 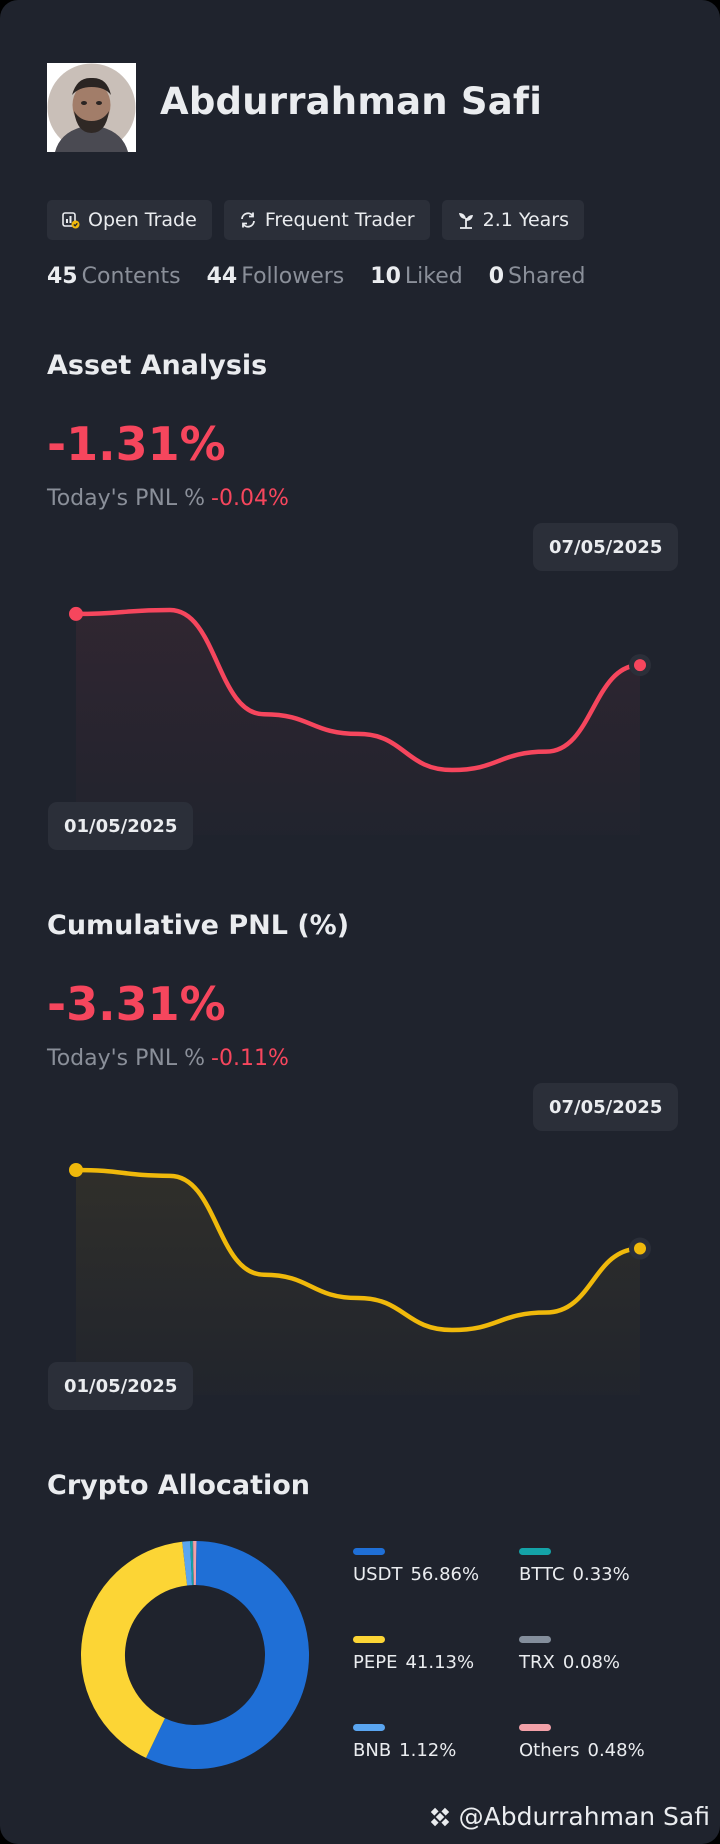 I want to click on cumulative-pnl-value: -3.31%, so click(x=136, y=1004).